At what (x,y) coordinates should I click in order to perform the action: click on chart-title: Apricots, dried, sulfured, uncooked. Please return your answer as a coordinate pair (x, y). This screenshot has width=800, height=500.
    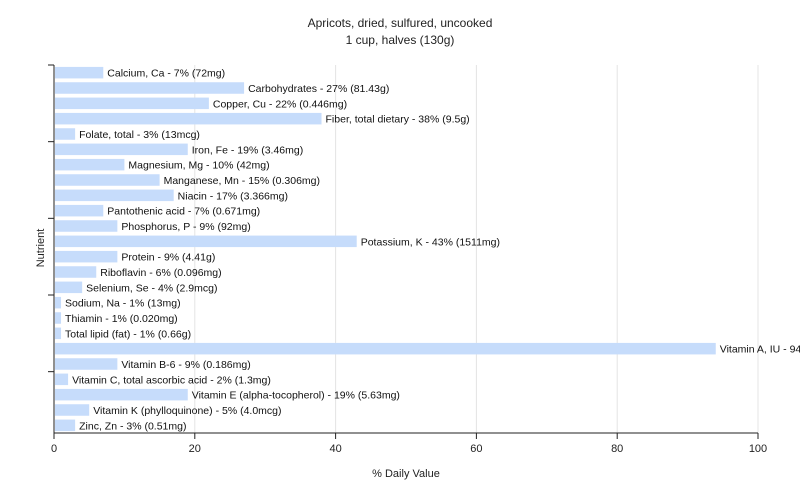
    Looking at the image, I should click on (400, 23).